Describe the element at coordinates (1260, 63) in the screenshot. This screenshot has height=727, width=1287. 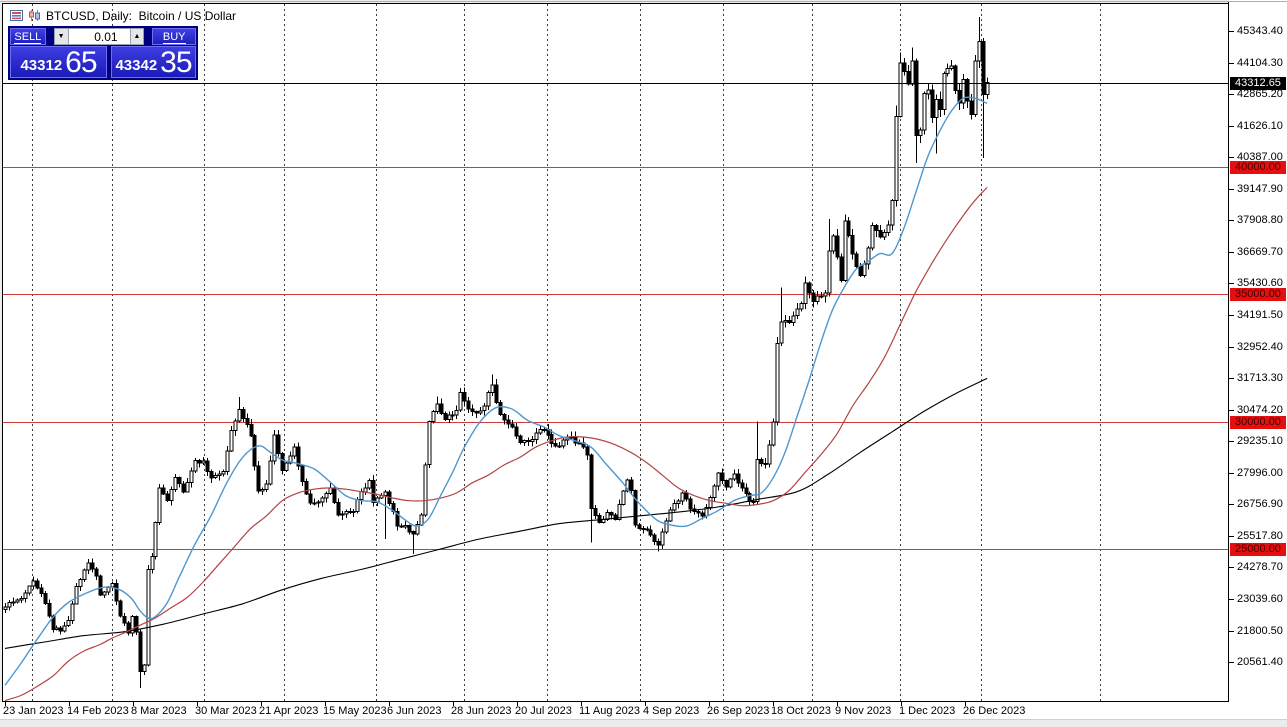
I see `price-axis-label: 44104.30` at that location.